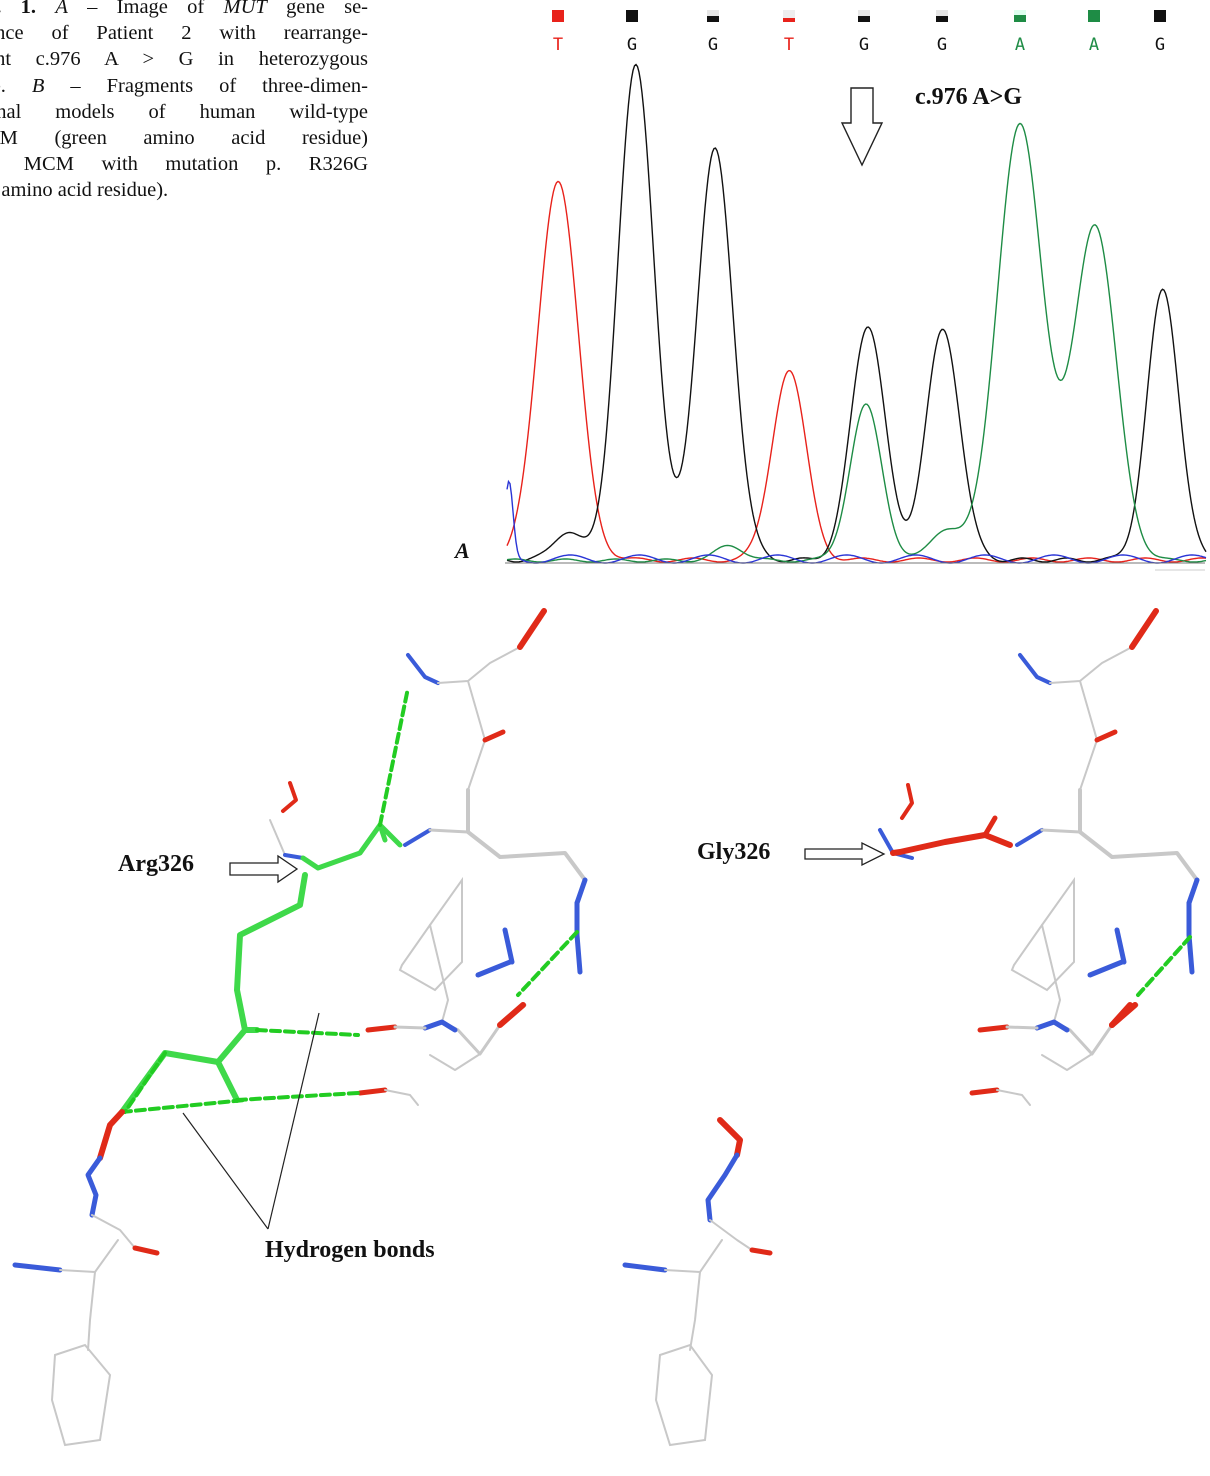 The image size is (1210, 1476). I want to click on gly326-backbone, so click(951, 844).